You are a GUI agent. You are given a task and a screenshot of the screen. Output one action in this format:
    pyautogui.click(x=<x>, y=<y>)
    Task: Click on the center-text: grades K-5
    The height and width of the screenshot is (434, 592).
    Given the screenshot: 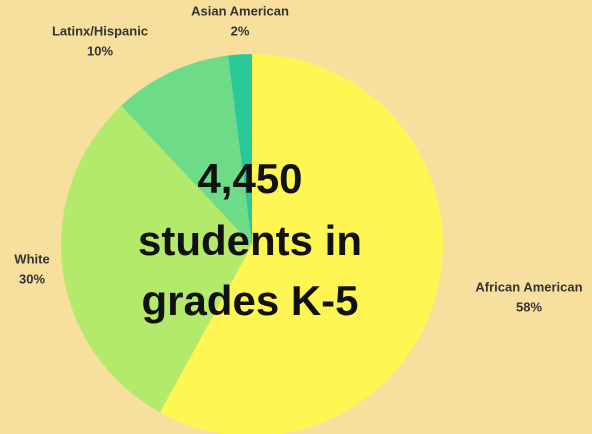 What is the action you would take?
    pyautogui.click(x=249, y=300)
    